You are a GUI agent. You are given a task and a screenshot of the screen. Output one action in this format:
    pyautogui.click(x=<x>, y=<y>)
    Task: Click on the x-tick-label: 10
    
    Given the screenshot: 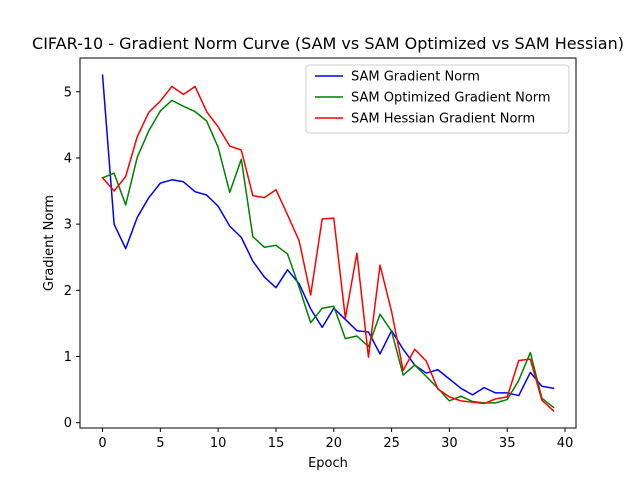 What is the action you would take?
    pyautogui.click(x=218, y=443)
    